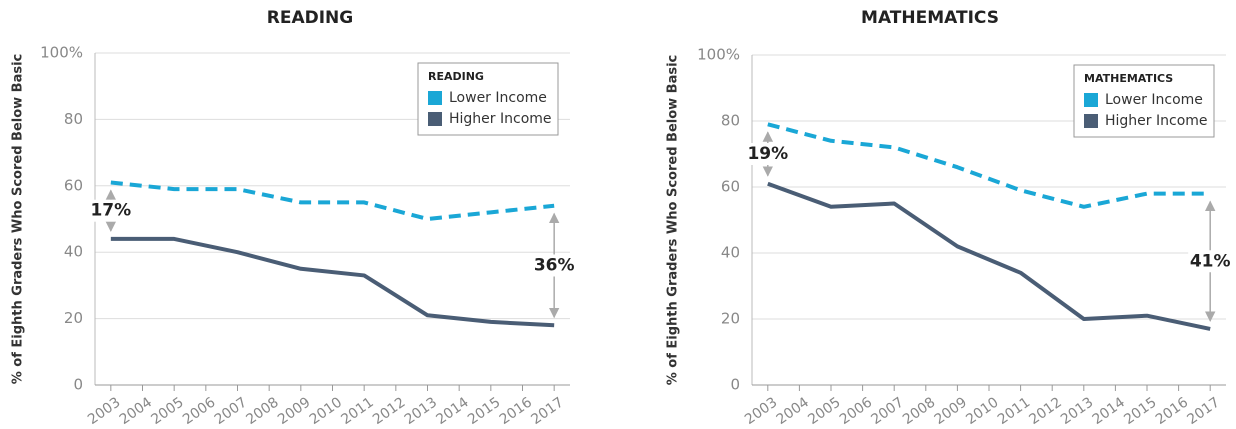 The height and width of the screenshot is (429, 1236). Describe the element at coordinates (930, 18) in the screenshot. I see `chart-title: MATHEMATICS` at that location.